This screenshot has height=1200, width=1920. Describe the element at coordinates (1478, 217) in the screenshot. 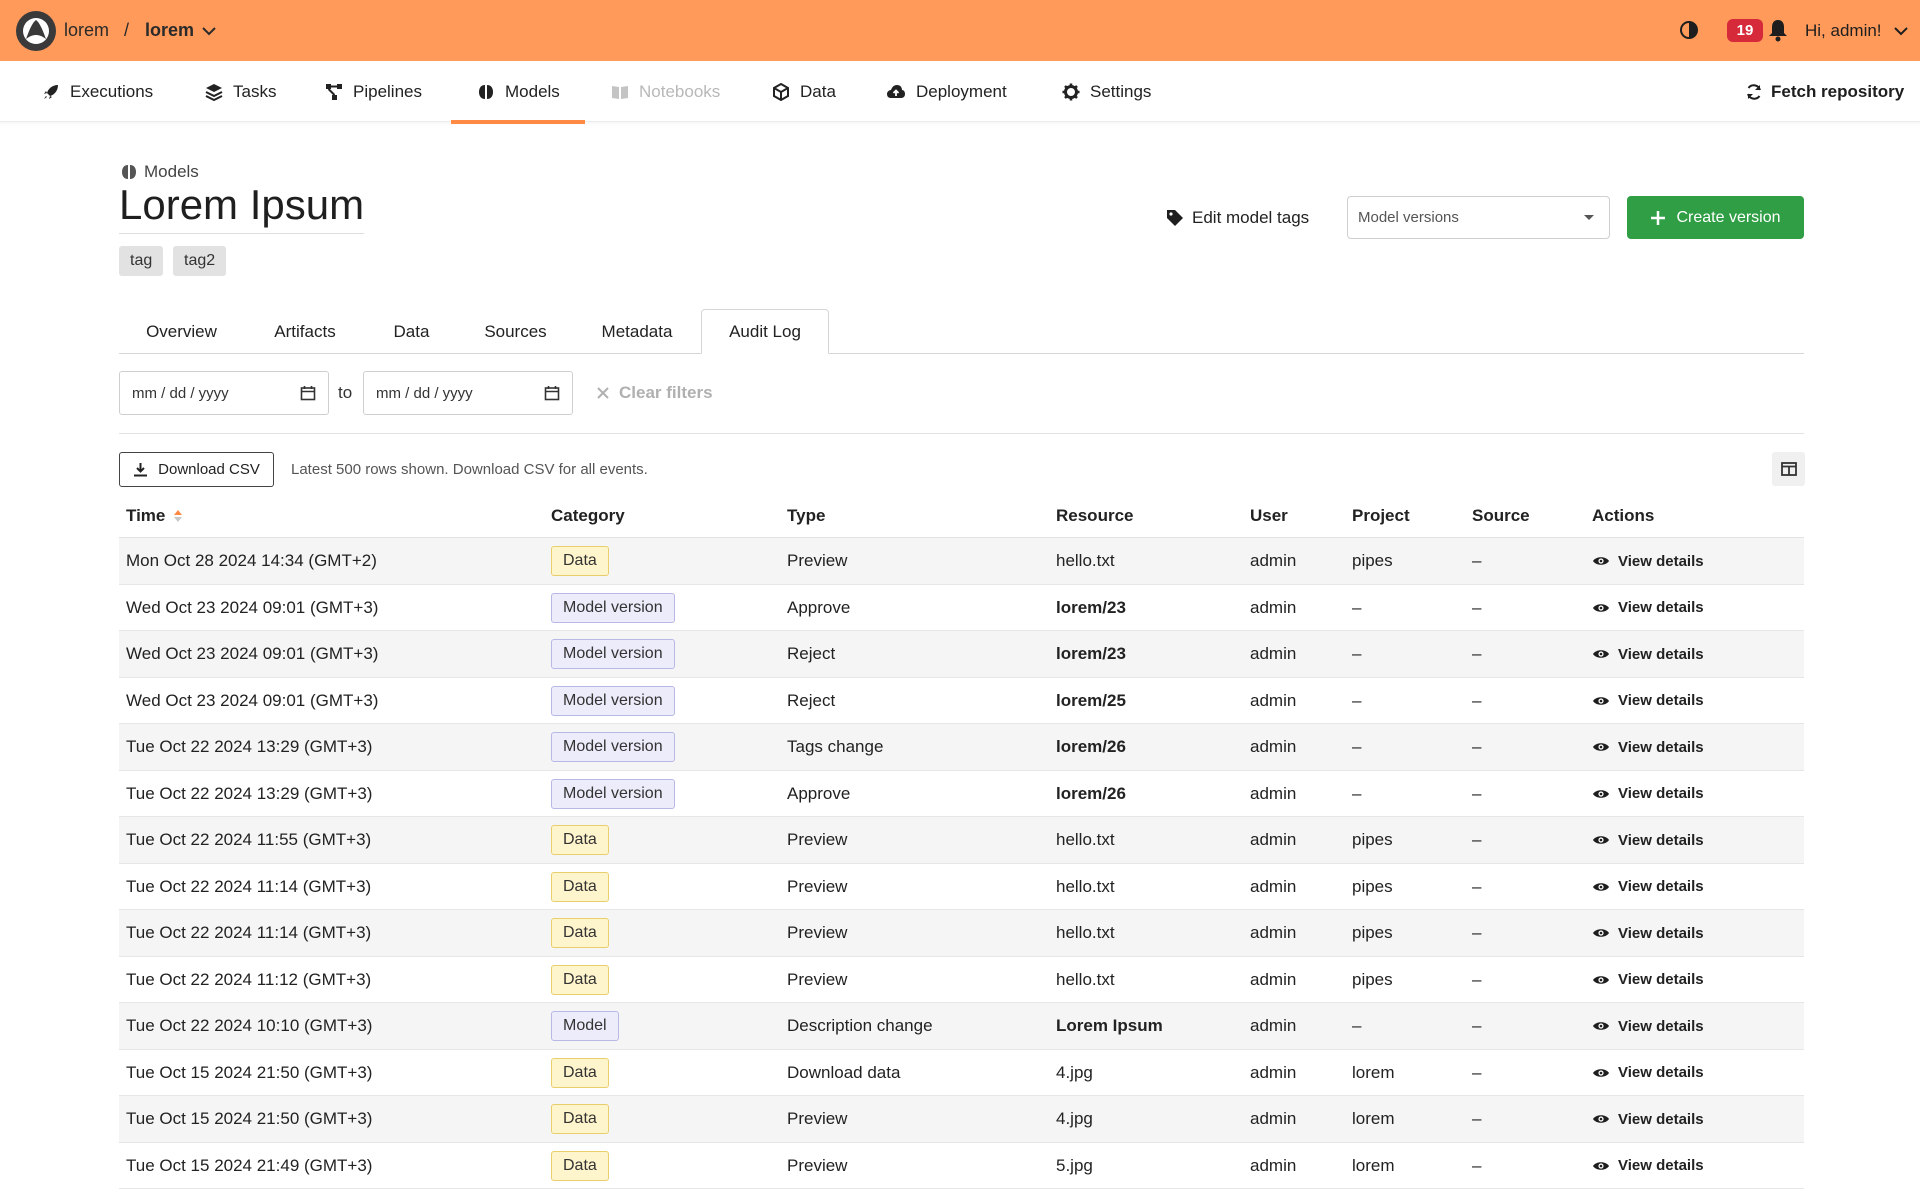

I see `model-versions-select: Model versions` at that location.